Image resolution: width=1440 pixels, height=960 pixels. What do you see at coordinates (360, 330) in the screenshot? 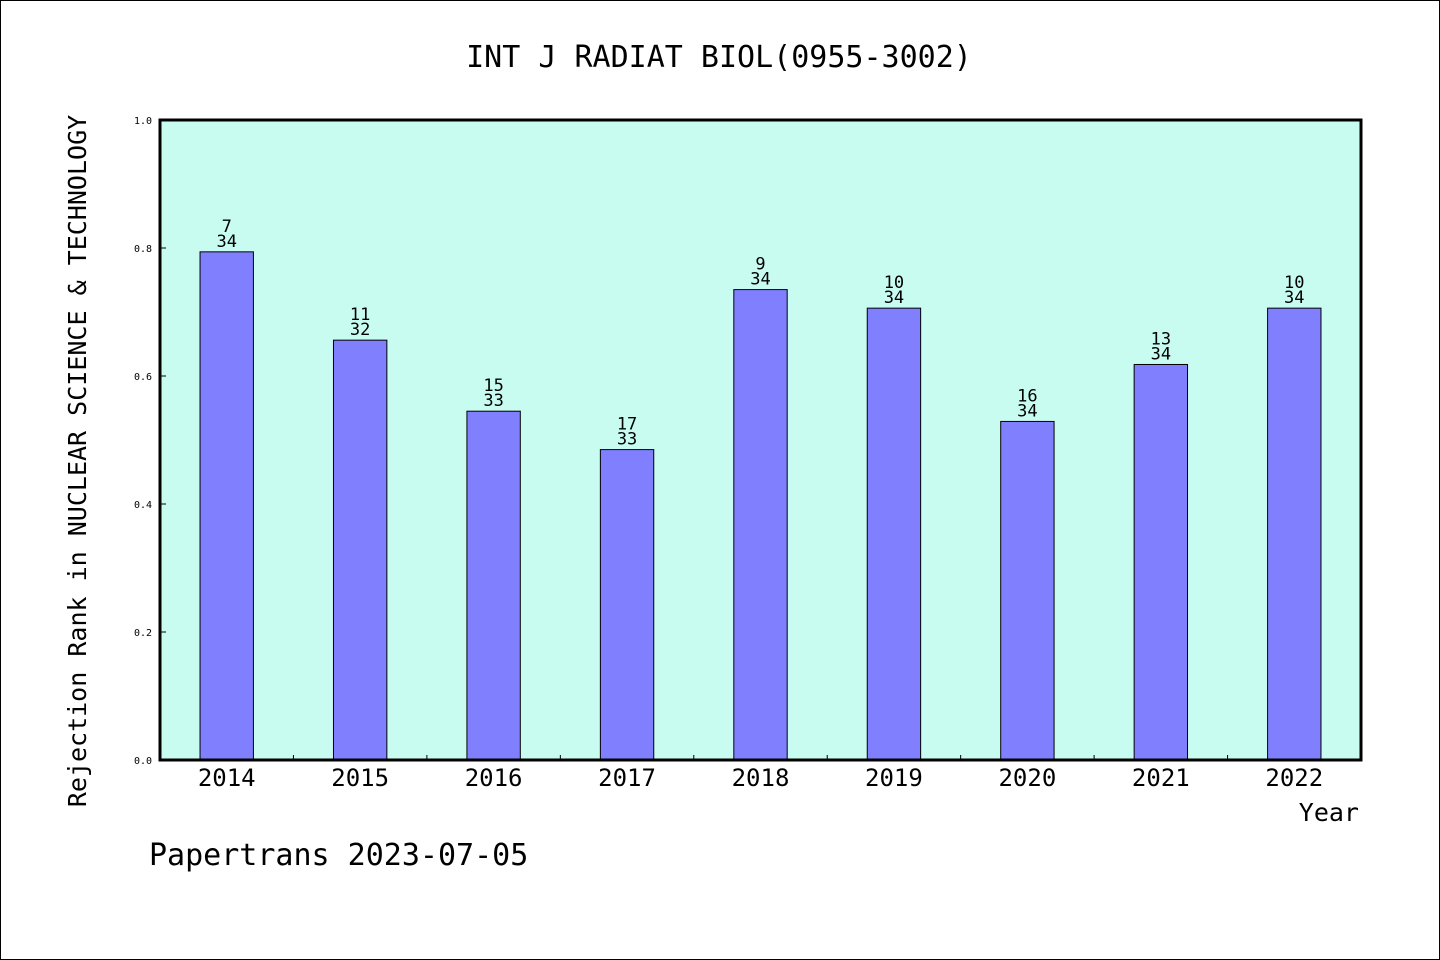
I see `bar-total-label-2015: 32` at bounding box center [360, 330].